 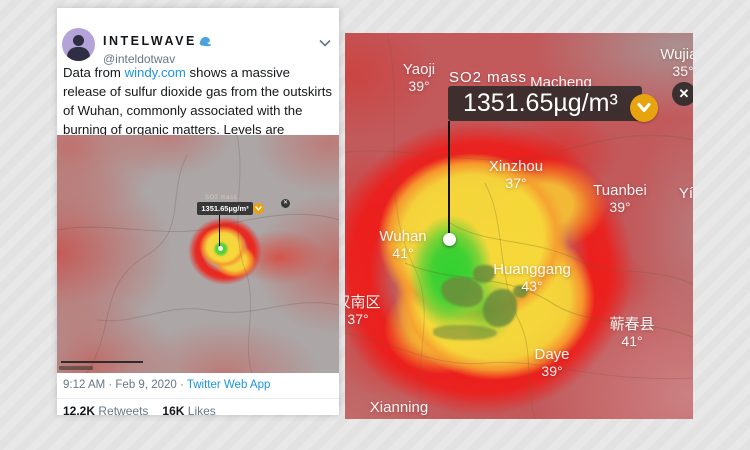 I want to click on tooltip-close-button: ✕, so click(x=682, y=94).